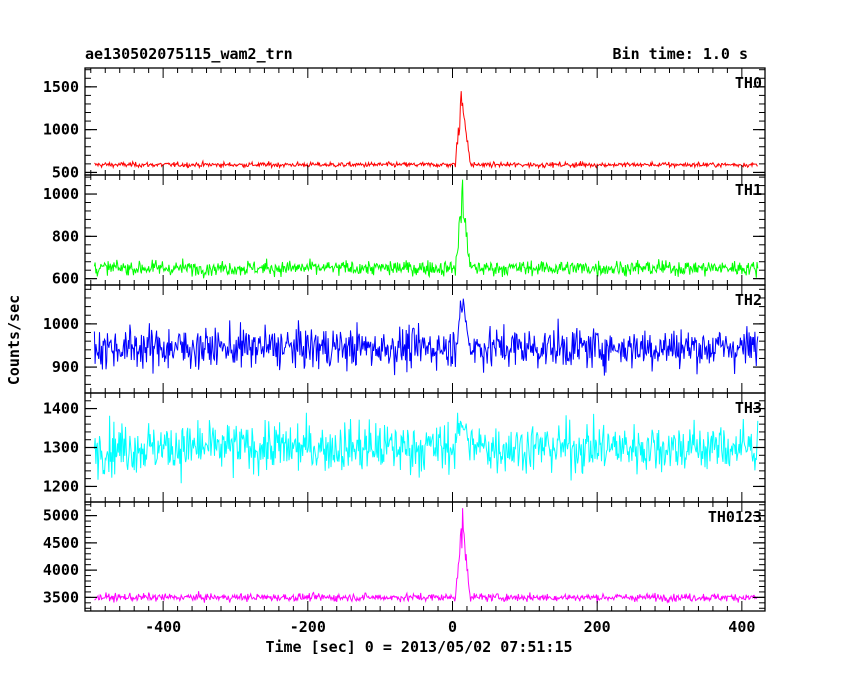 The image size is (850, 680). I want to click on x-tick-label: -200, so click(308, 627).